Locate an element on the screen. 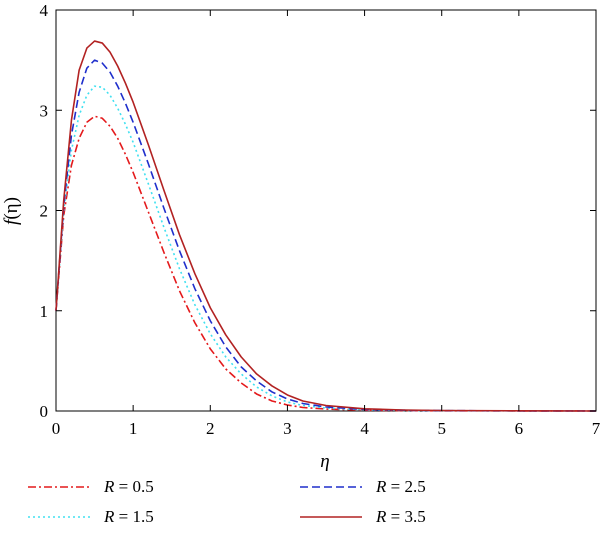 The image size is (600, 537). y-tick-label: 2 is located at coordinates (44, 211).